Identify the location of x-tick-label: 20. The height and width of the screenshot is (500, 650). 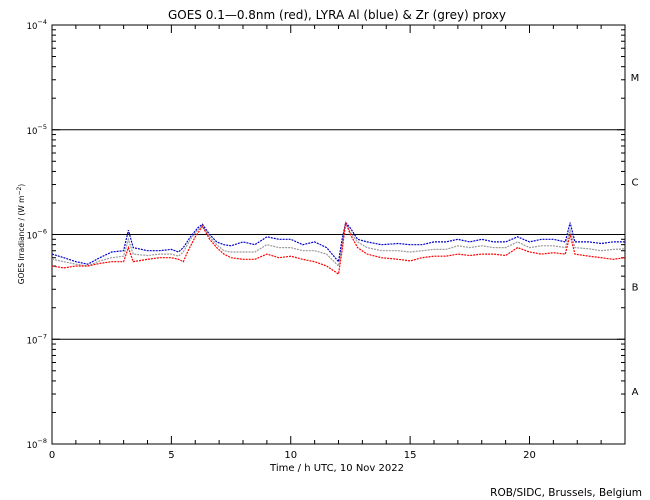
(529, 455).